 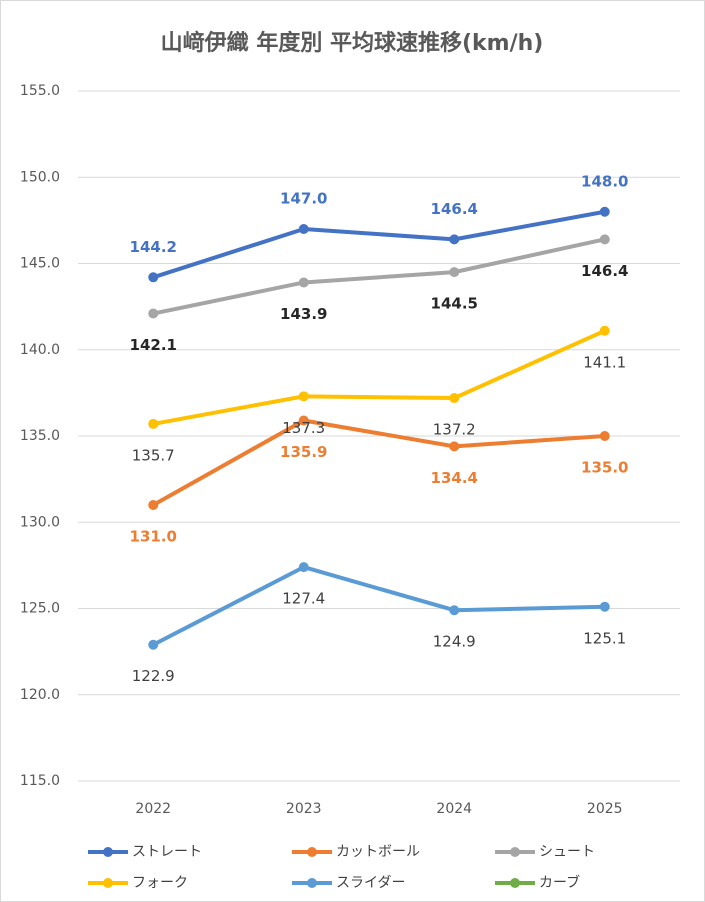 I want to click on data-label: 127.4, so click(x=303, y=599).